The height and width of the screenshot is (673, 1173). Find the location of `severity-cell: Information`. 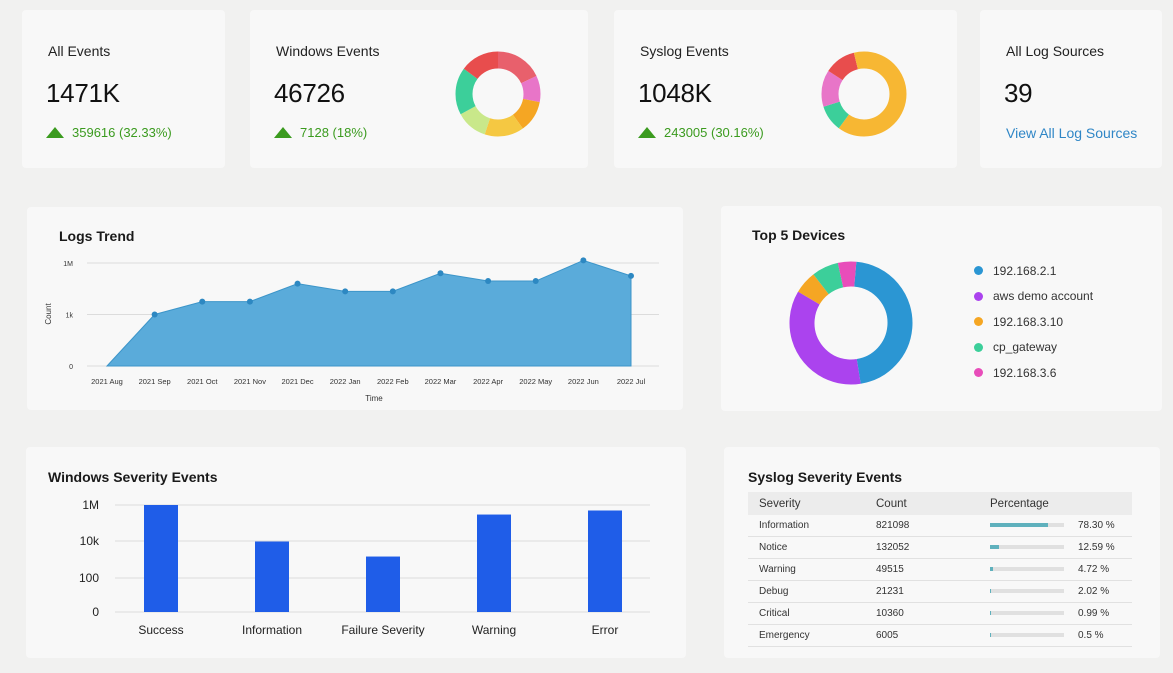

severity-cell: Information is located at coordinates (812, 526).